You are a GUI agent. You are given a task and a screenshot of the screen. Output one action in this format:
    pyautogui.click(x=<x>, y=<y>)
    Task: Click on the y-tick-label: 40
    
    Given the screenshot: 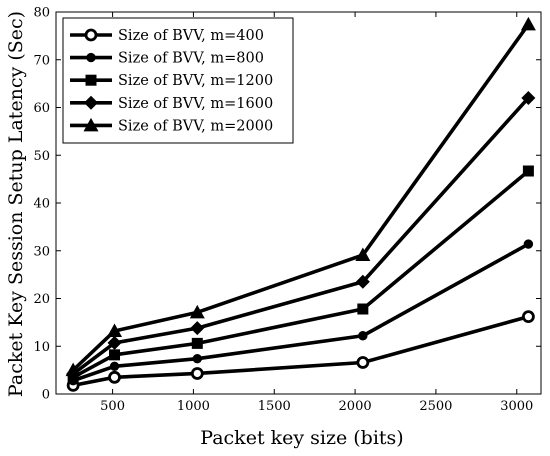 What is the action you would take?
    pyautogui.click(x=41, y=204)
    